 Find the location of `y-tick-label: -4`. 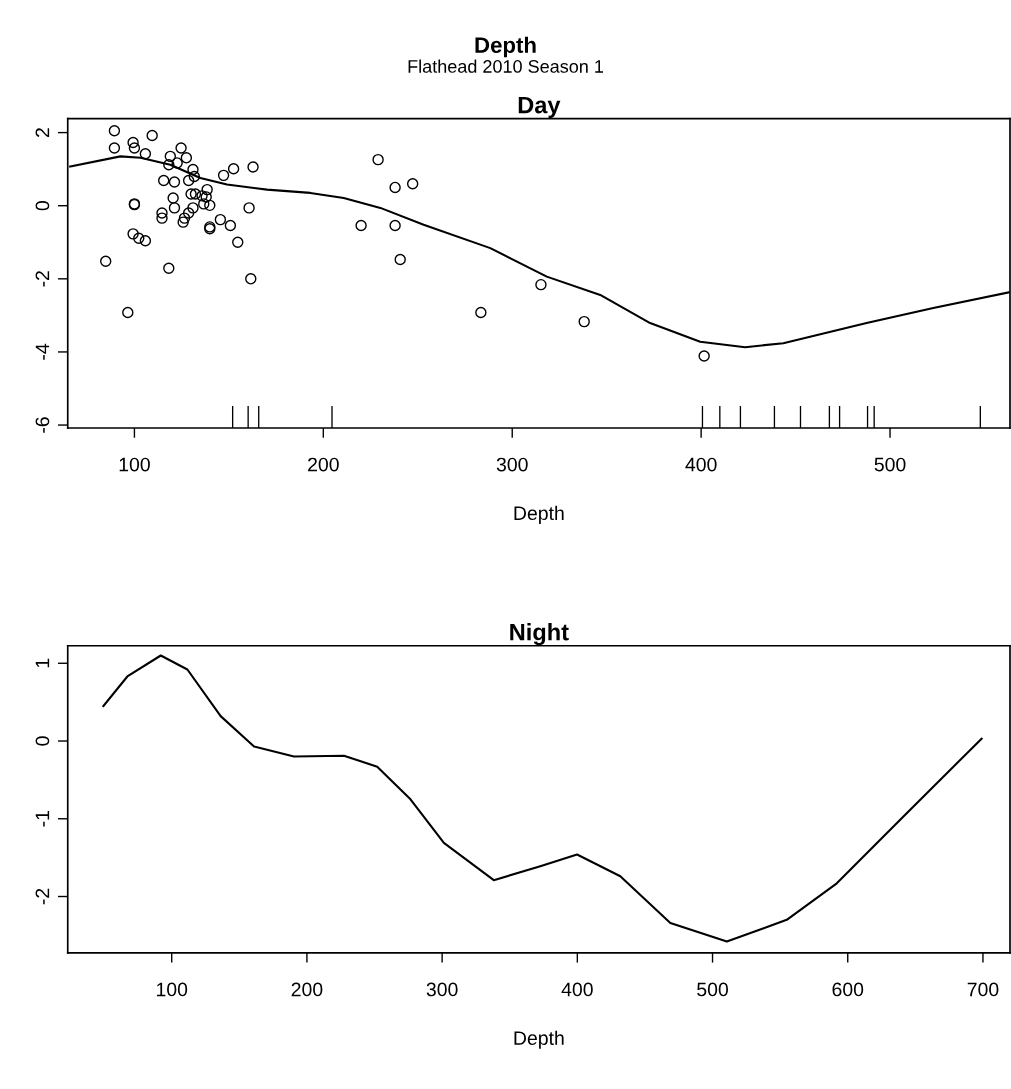

y-tick-label: -4 is located at coordinates (42, 351).